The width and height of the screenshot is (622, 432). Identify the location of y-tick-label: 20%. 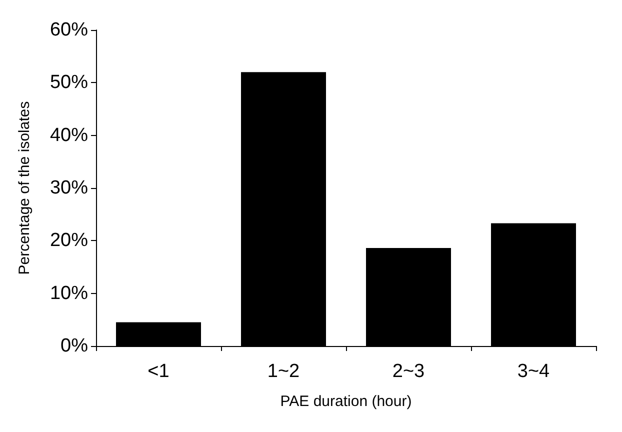
(69, 241).